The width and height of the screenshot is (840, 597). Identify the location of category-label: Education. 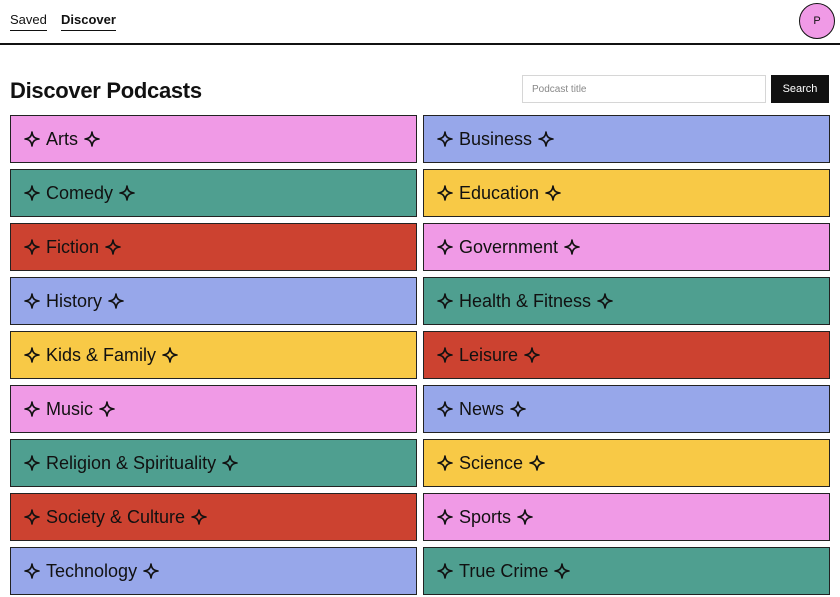
(499, 193).